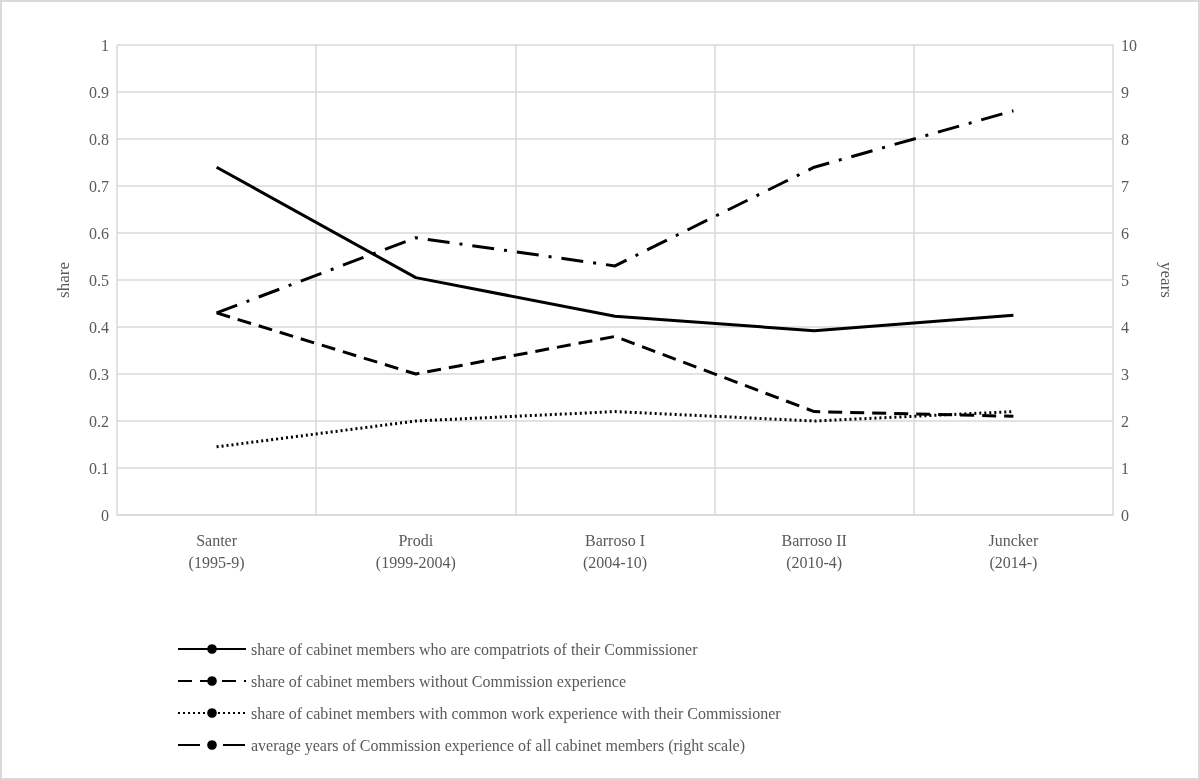  What do you see at coordinates (105, 45) in the screenshot?
I see `y-tick-label: 1` at bounding box center [105, 45].